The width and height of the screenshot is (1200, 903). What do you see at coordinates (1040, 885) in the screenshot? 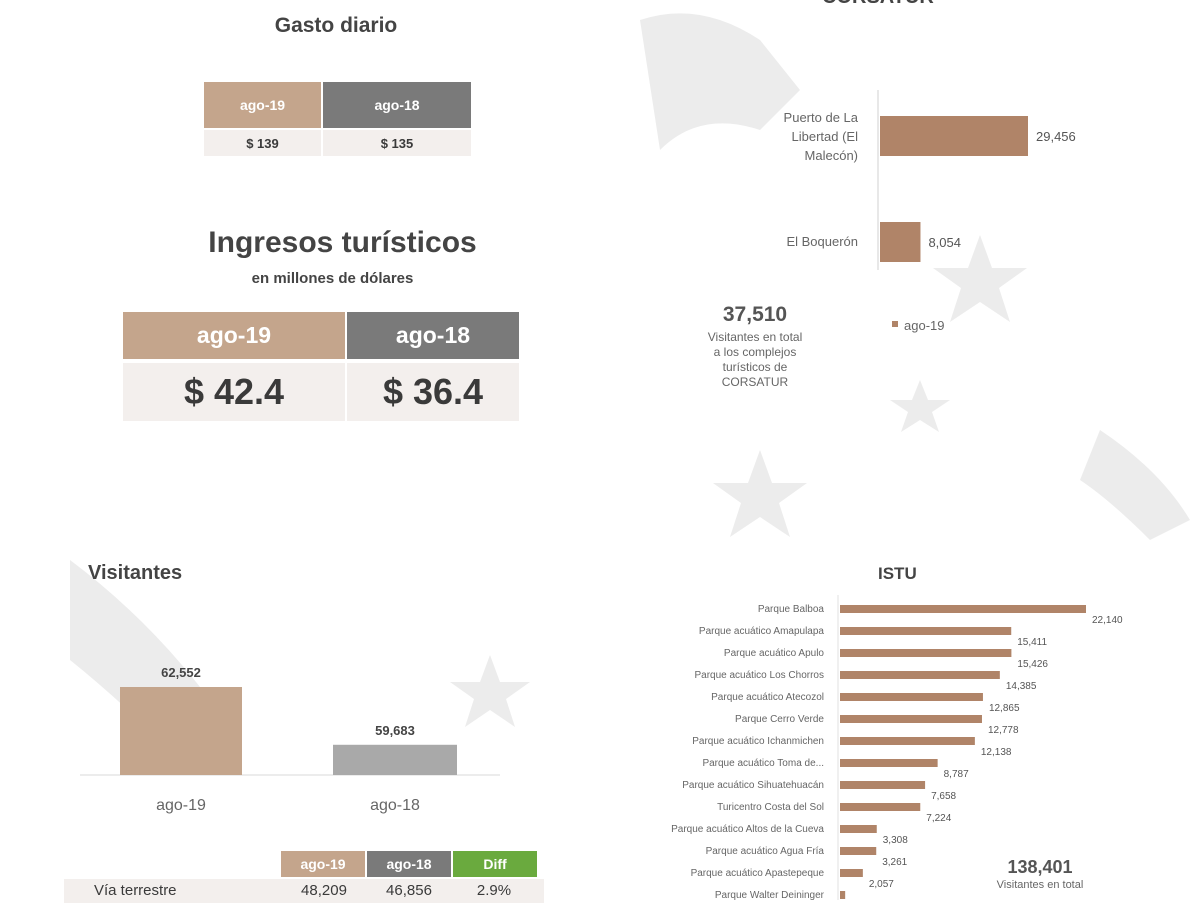
I see `istu-total-caption: Visitantes en total` at bounding box center [1040, 885].